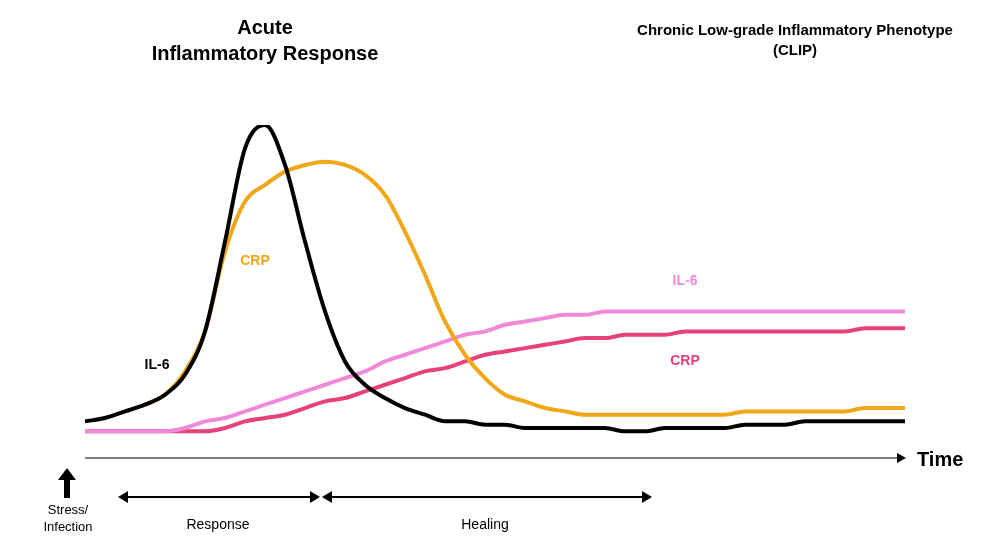 Image resolution: width=1004 pixels, height=551 pixels. I want to click on text: Healing, so click(485, 524).